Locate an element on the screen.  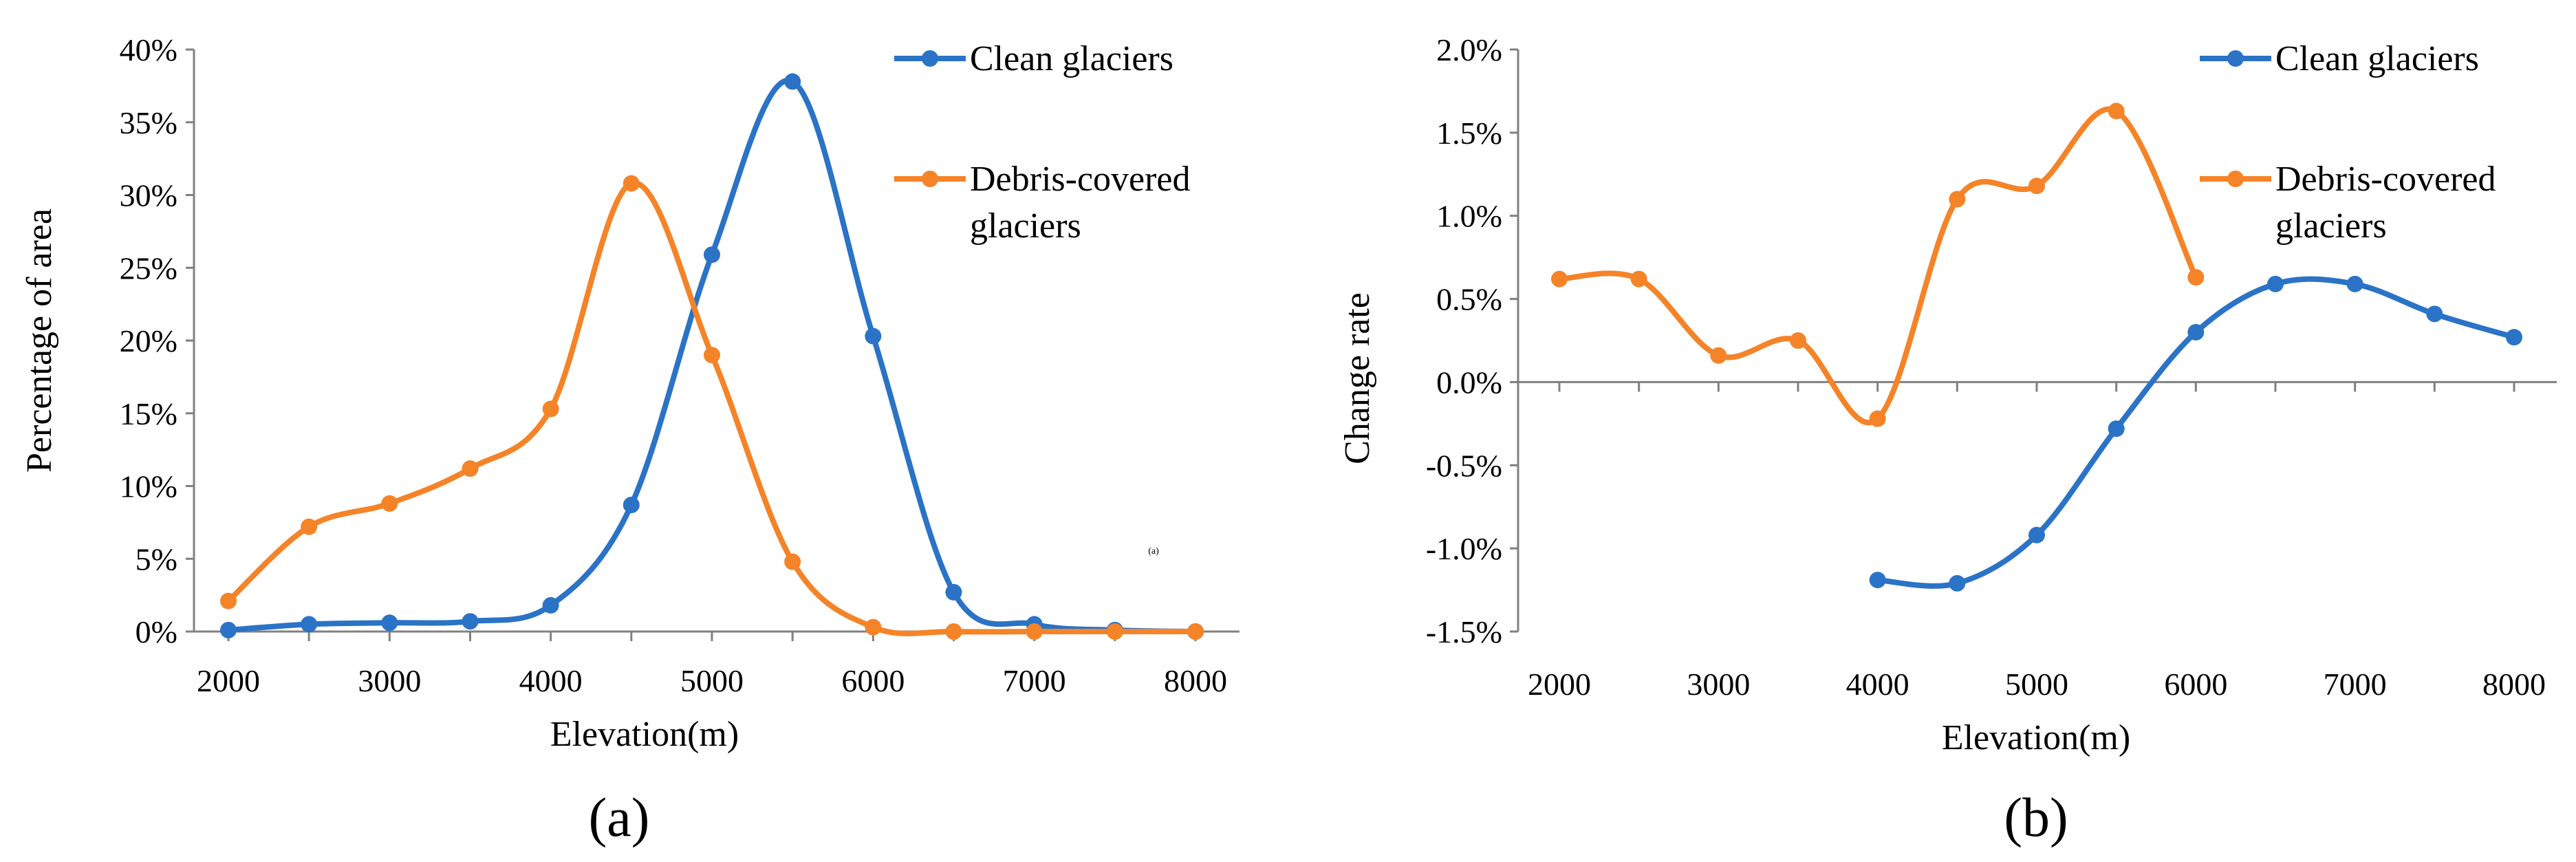
chart-a-x-tick-label: 4000 is located at coordinates (551, 680).